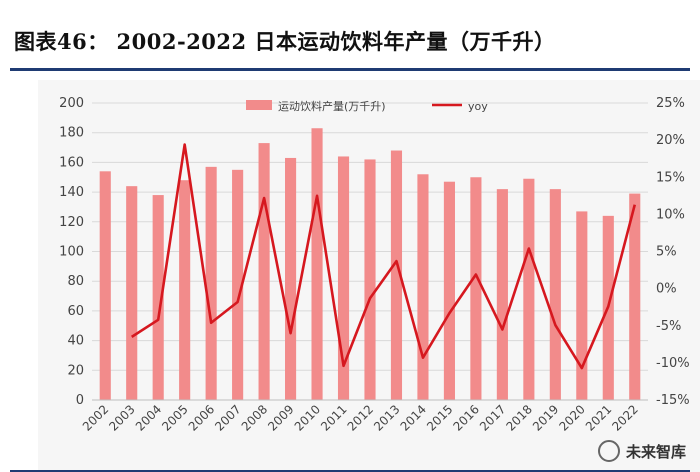 The width and height of the screenshot is (700, 472). I want to click on y-right-tick-label: 25%, so click(670, 103).